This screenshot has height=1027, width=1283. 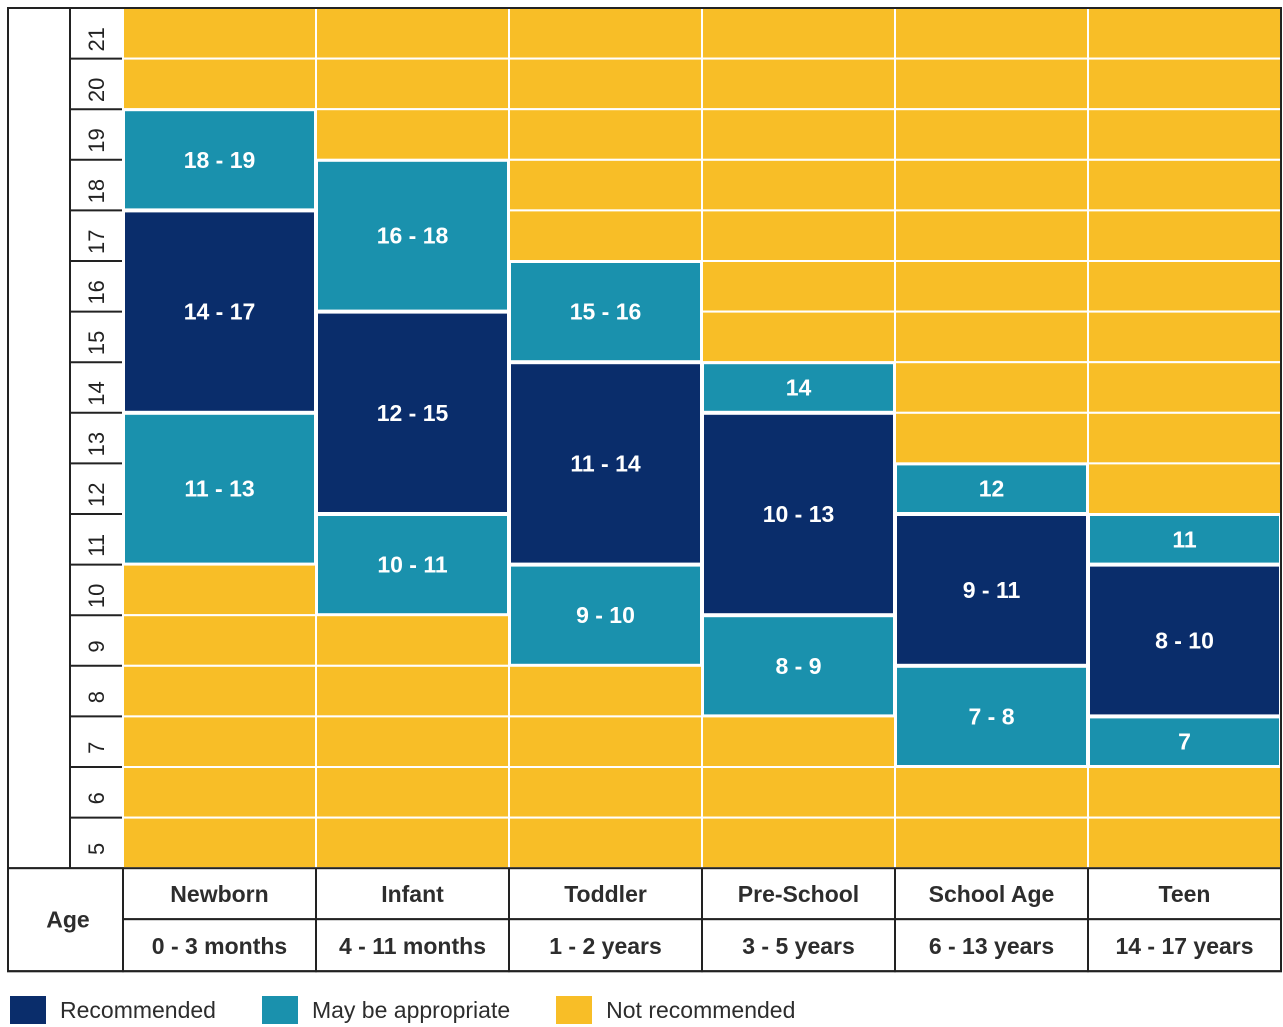 What do you see at coordinates (574, 1010) in the screenshot?
I see `legend-swatch-not-recommended` at bounding box center [574, 1010].